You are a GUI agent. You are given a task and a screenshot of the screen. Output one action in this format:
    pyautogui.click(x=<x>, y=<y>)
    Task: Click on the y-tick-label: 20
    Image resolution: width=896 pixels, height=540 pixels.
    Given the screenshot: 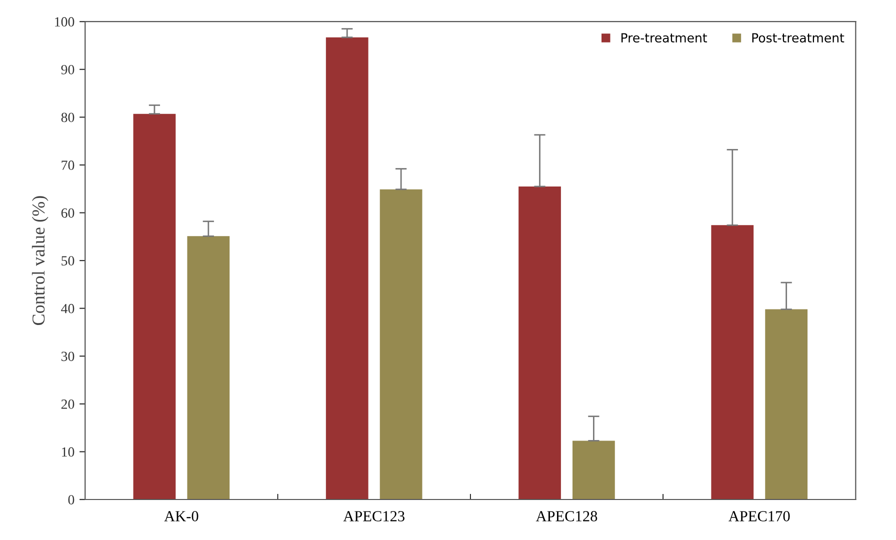 What is the action you would take?
    pyautogui.click(x=67, y=404)
    